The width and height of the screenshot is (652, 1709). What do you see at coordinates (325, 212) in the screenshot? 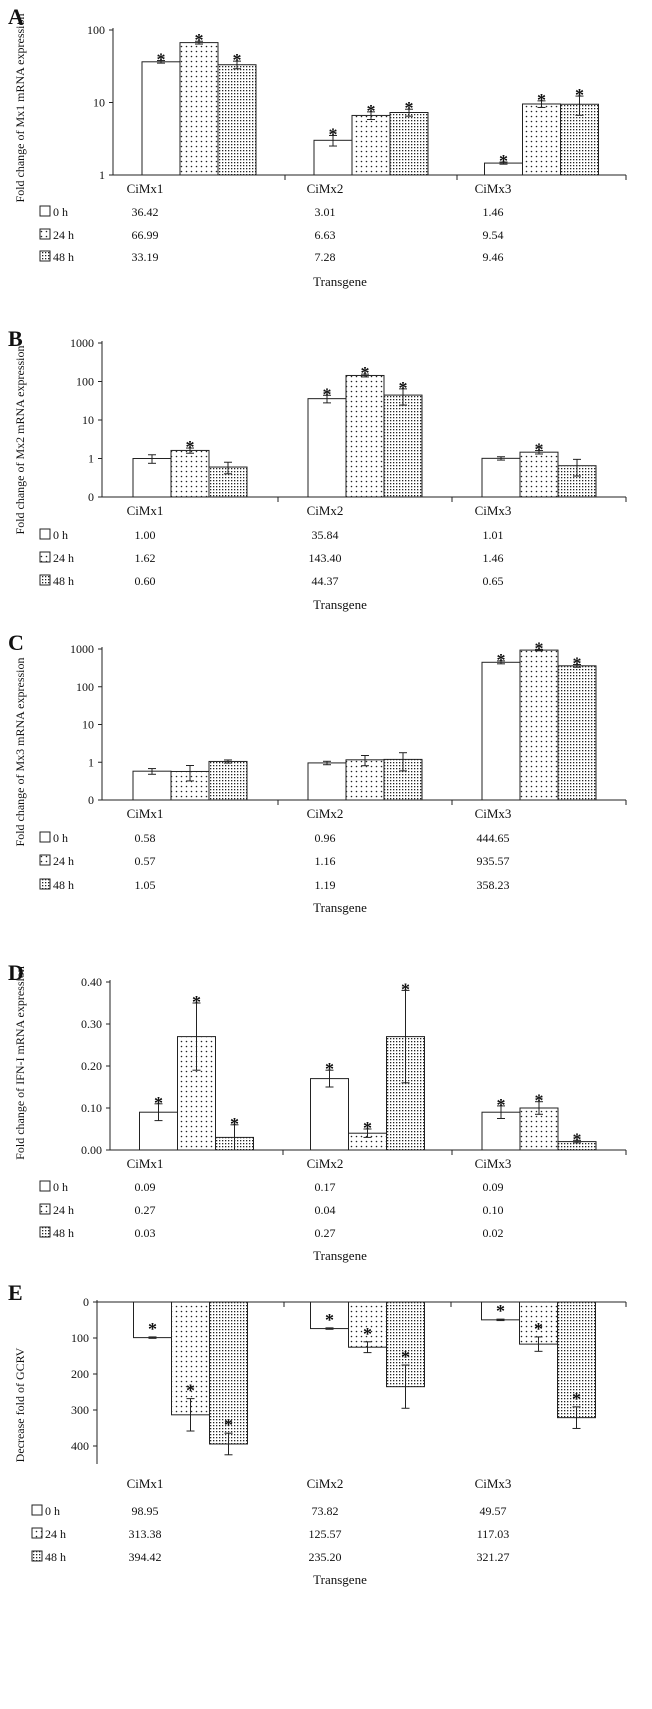
I see `data-table-value: 3.01` at bounding box center [325, 212].